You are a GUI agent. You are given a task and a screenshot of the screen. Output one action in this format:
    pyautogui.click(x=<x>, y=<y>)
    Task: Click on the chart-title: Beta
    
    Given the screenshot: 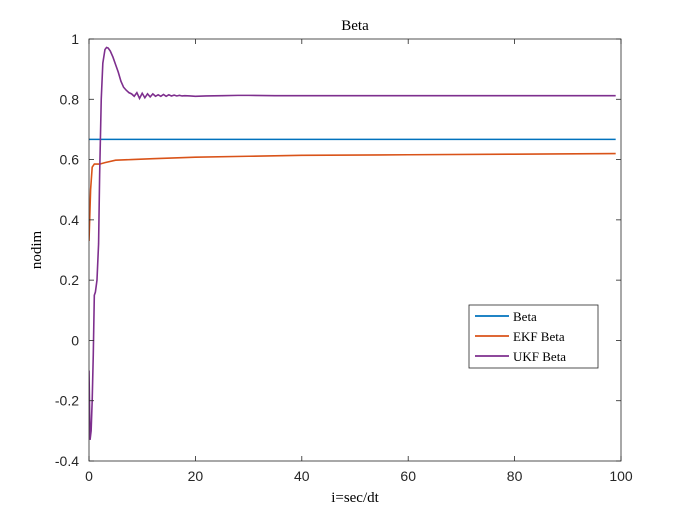 What is the action you would take?
    pyautogui.click(x=355, y=26)
    